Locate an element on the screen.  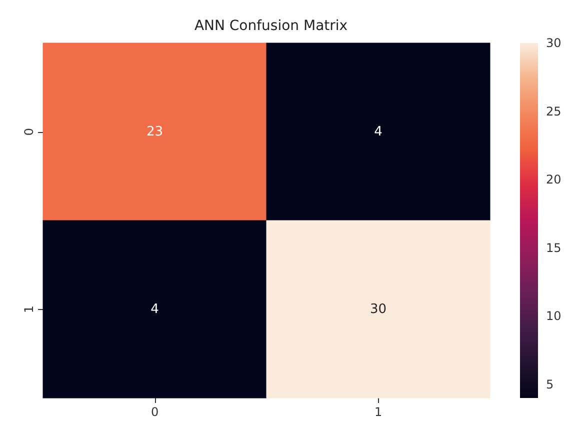
color-bar-label: 10 is located at coordinates (554, 316).